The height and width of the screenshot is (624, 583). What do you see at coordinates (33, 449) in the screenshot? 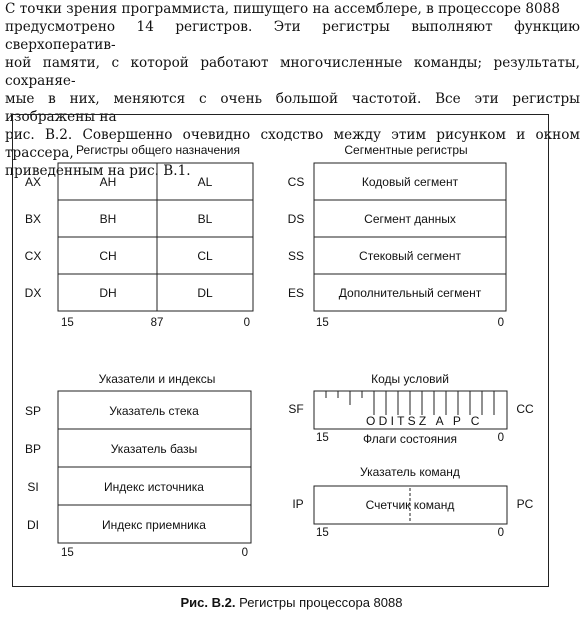
I see `register-name-bp: BP` at bounding box center [33, 449].